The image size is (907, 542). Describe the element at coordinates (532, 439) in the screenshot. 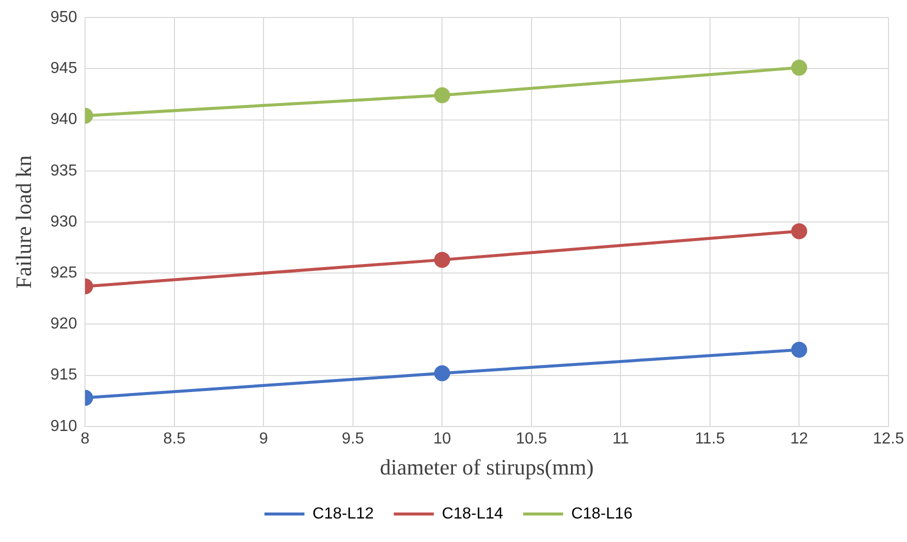

I see `x-tick-label: 10.5` at that location.